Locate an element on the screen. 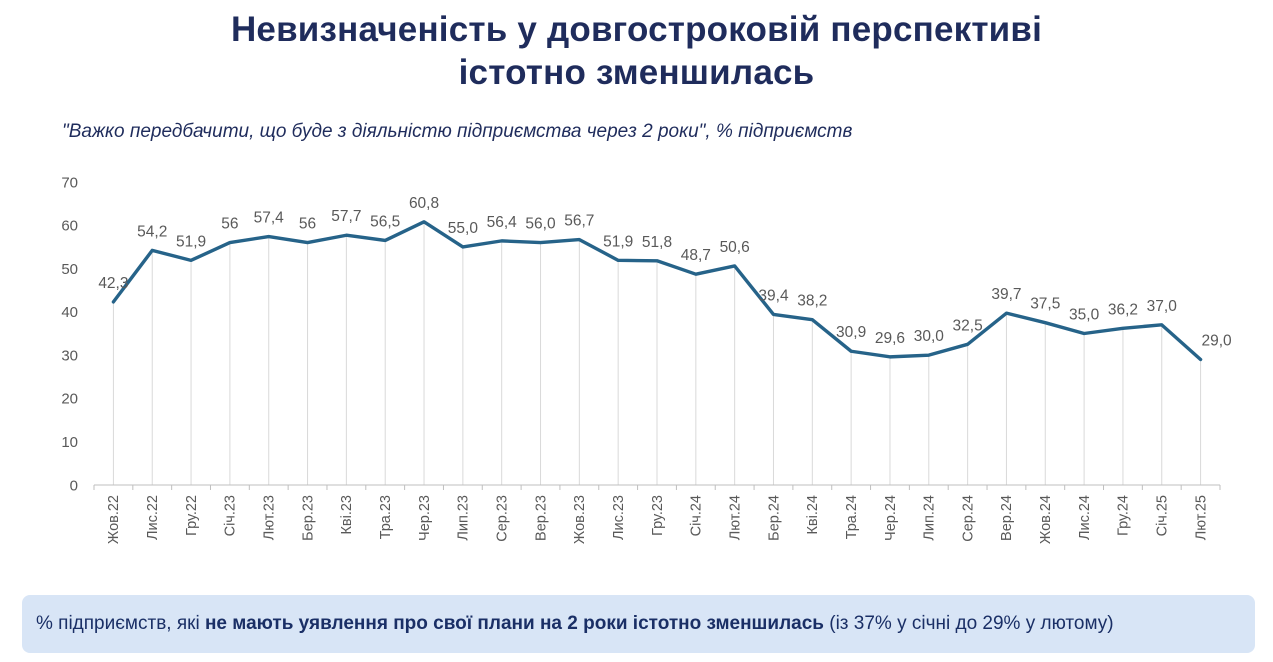 This screenshot has height=662, width=1273. data-point-label: 56,0 is located at coordinates (540, 224).